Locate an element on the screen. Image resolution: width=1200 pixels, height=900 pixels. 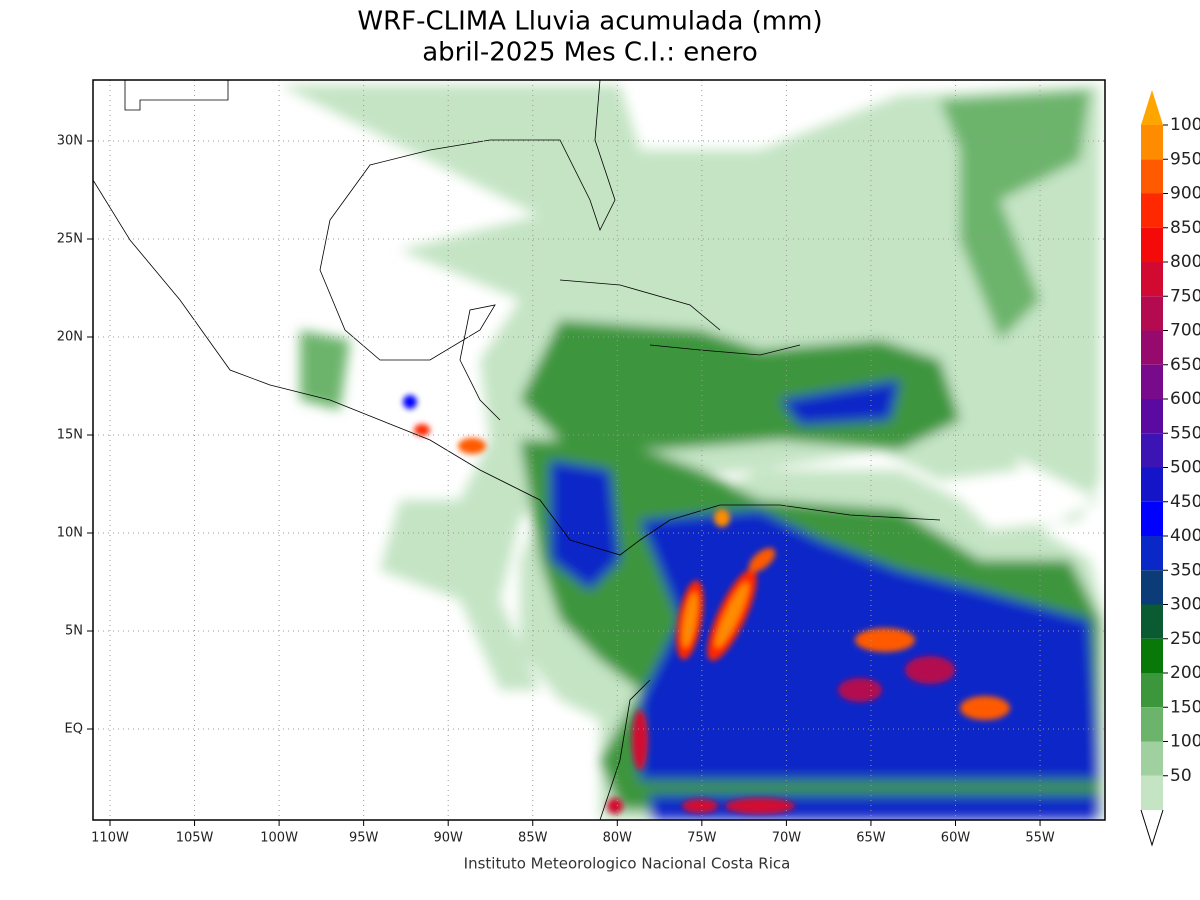
lat-label: 30N is located at coordinates (70, 141).